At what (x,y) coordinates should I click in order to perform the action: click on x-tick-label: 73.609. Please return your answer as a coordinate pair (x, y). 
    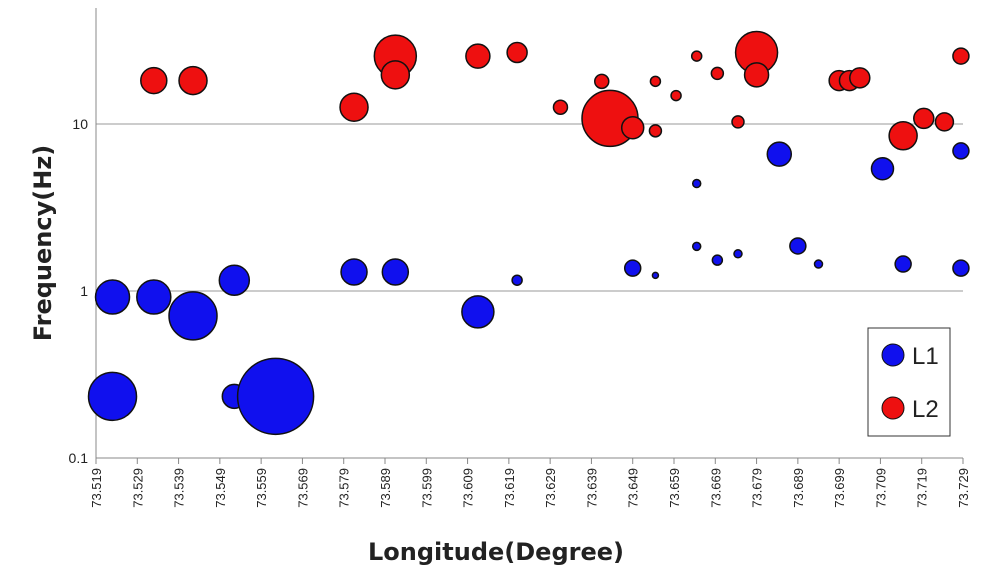
    Looking at the image, I should click on (468, 488).